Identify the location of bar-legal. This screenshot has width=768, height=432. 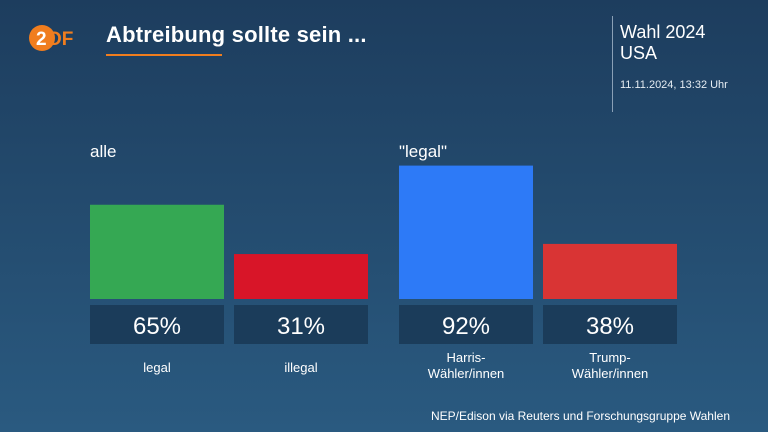
(157, 251).